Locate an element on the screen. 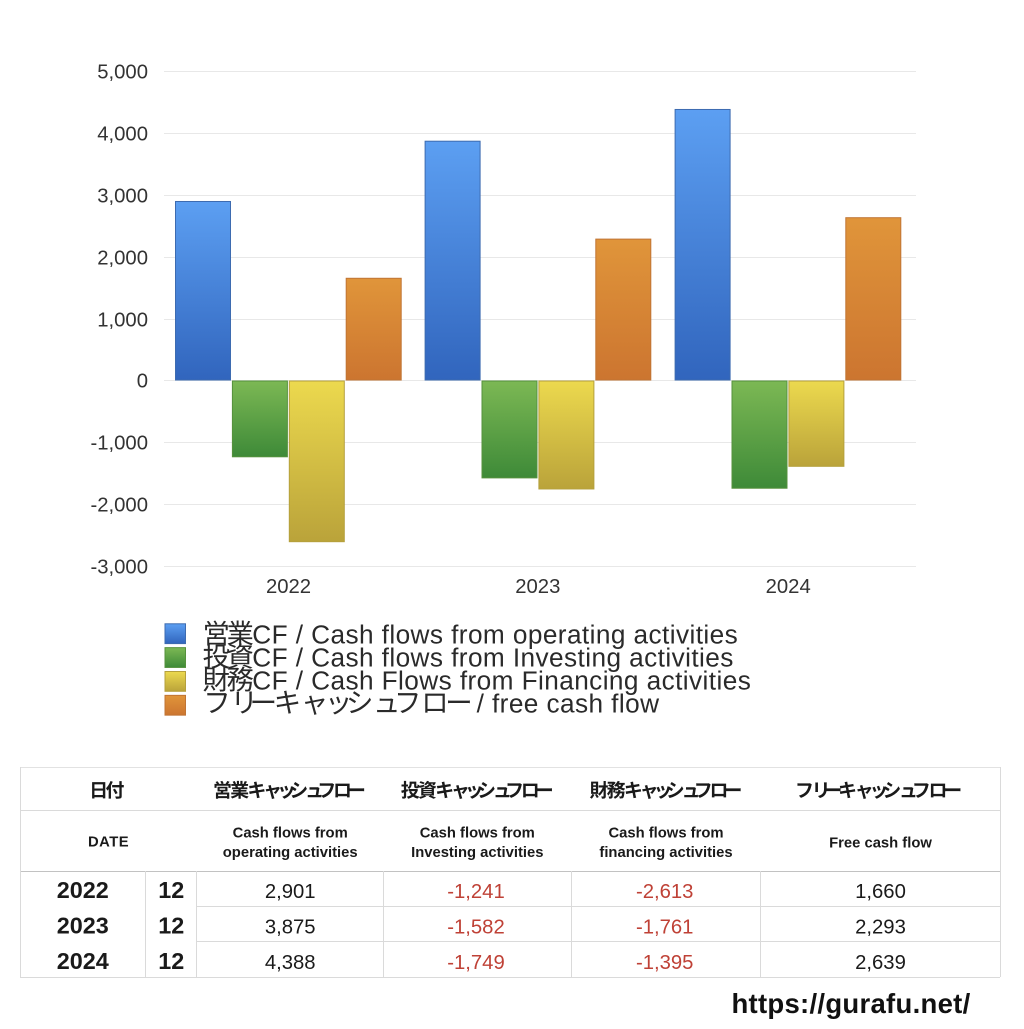  svg-text: 4,000 is located at coordinates (122, 135).